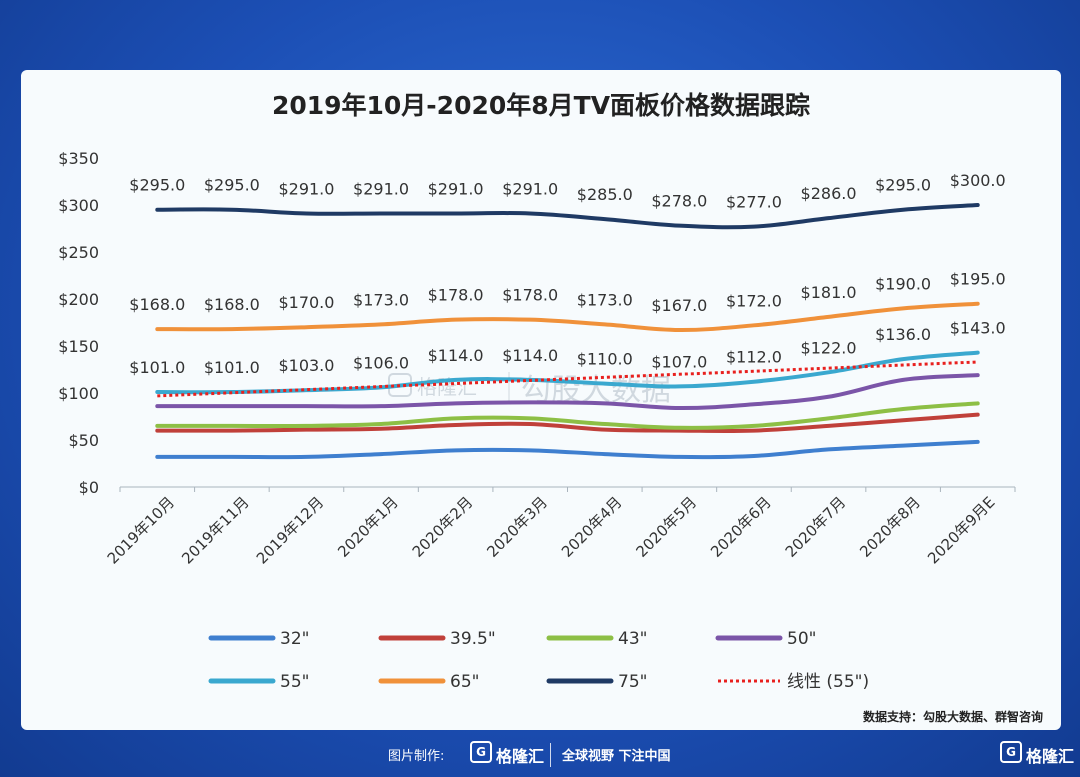 The width and height of the screenshot is (1080, 777). Describe the element at coordinates (816, 527) in the screenshot. I see `x-tick-label: 2020年7月` at that location.